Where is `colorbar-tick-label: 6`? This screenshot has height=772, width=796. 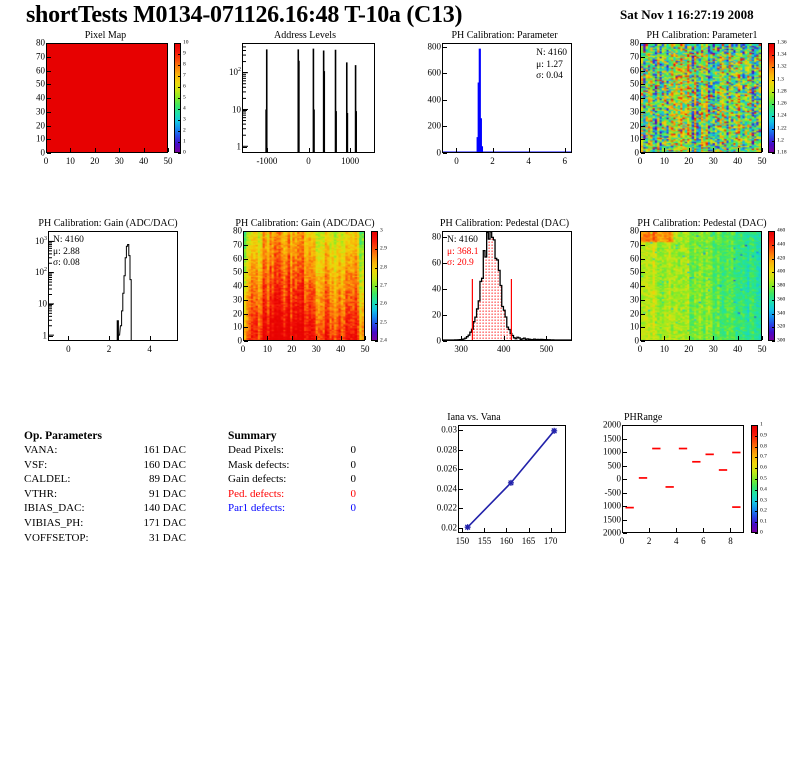 colorbar-tick-label: 6 is located at coordinates (184, 86).